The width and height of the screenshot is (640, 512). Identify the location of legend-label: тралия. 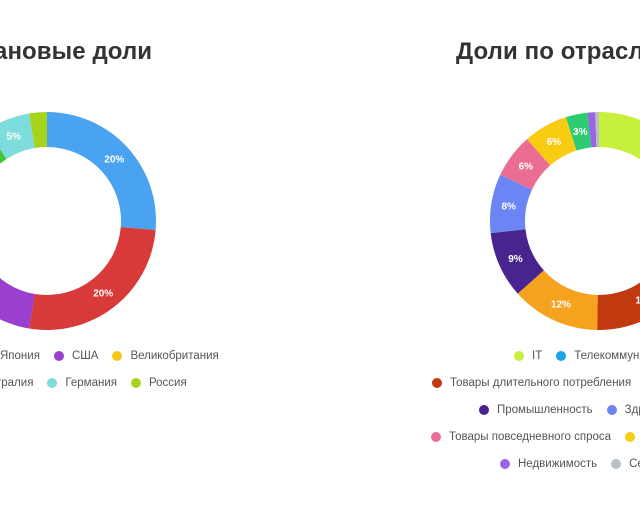
(17, 383).